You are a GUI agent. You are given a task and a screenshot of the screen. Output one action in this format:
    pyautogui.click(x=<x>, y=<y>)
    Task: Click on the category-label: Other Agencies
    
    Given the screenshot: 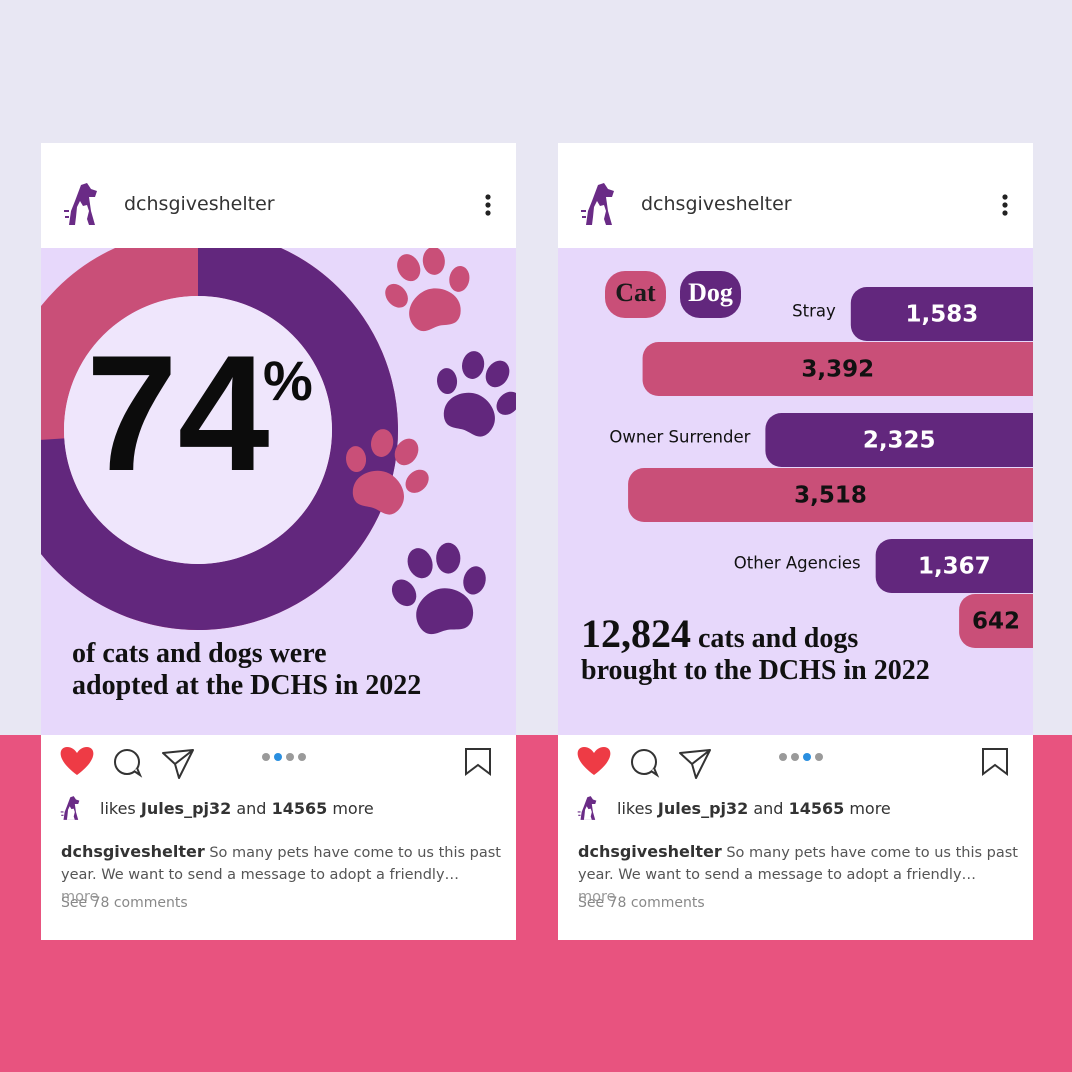 What is the action you would take?
    pyautogui.click(x=797, y=563)
    